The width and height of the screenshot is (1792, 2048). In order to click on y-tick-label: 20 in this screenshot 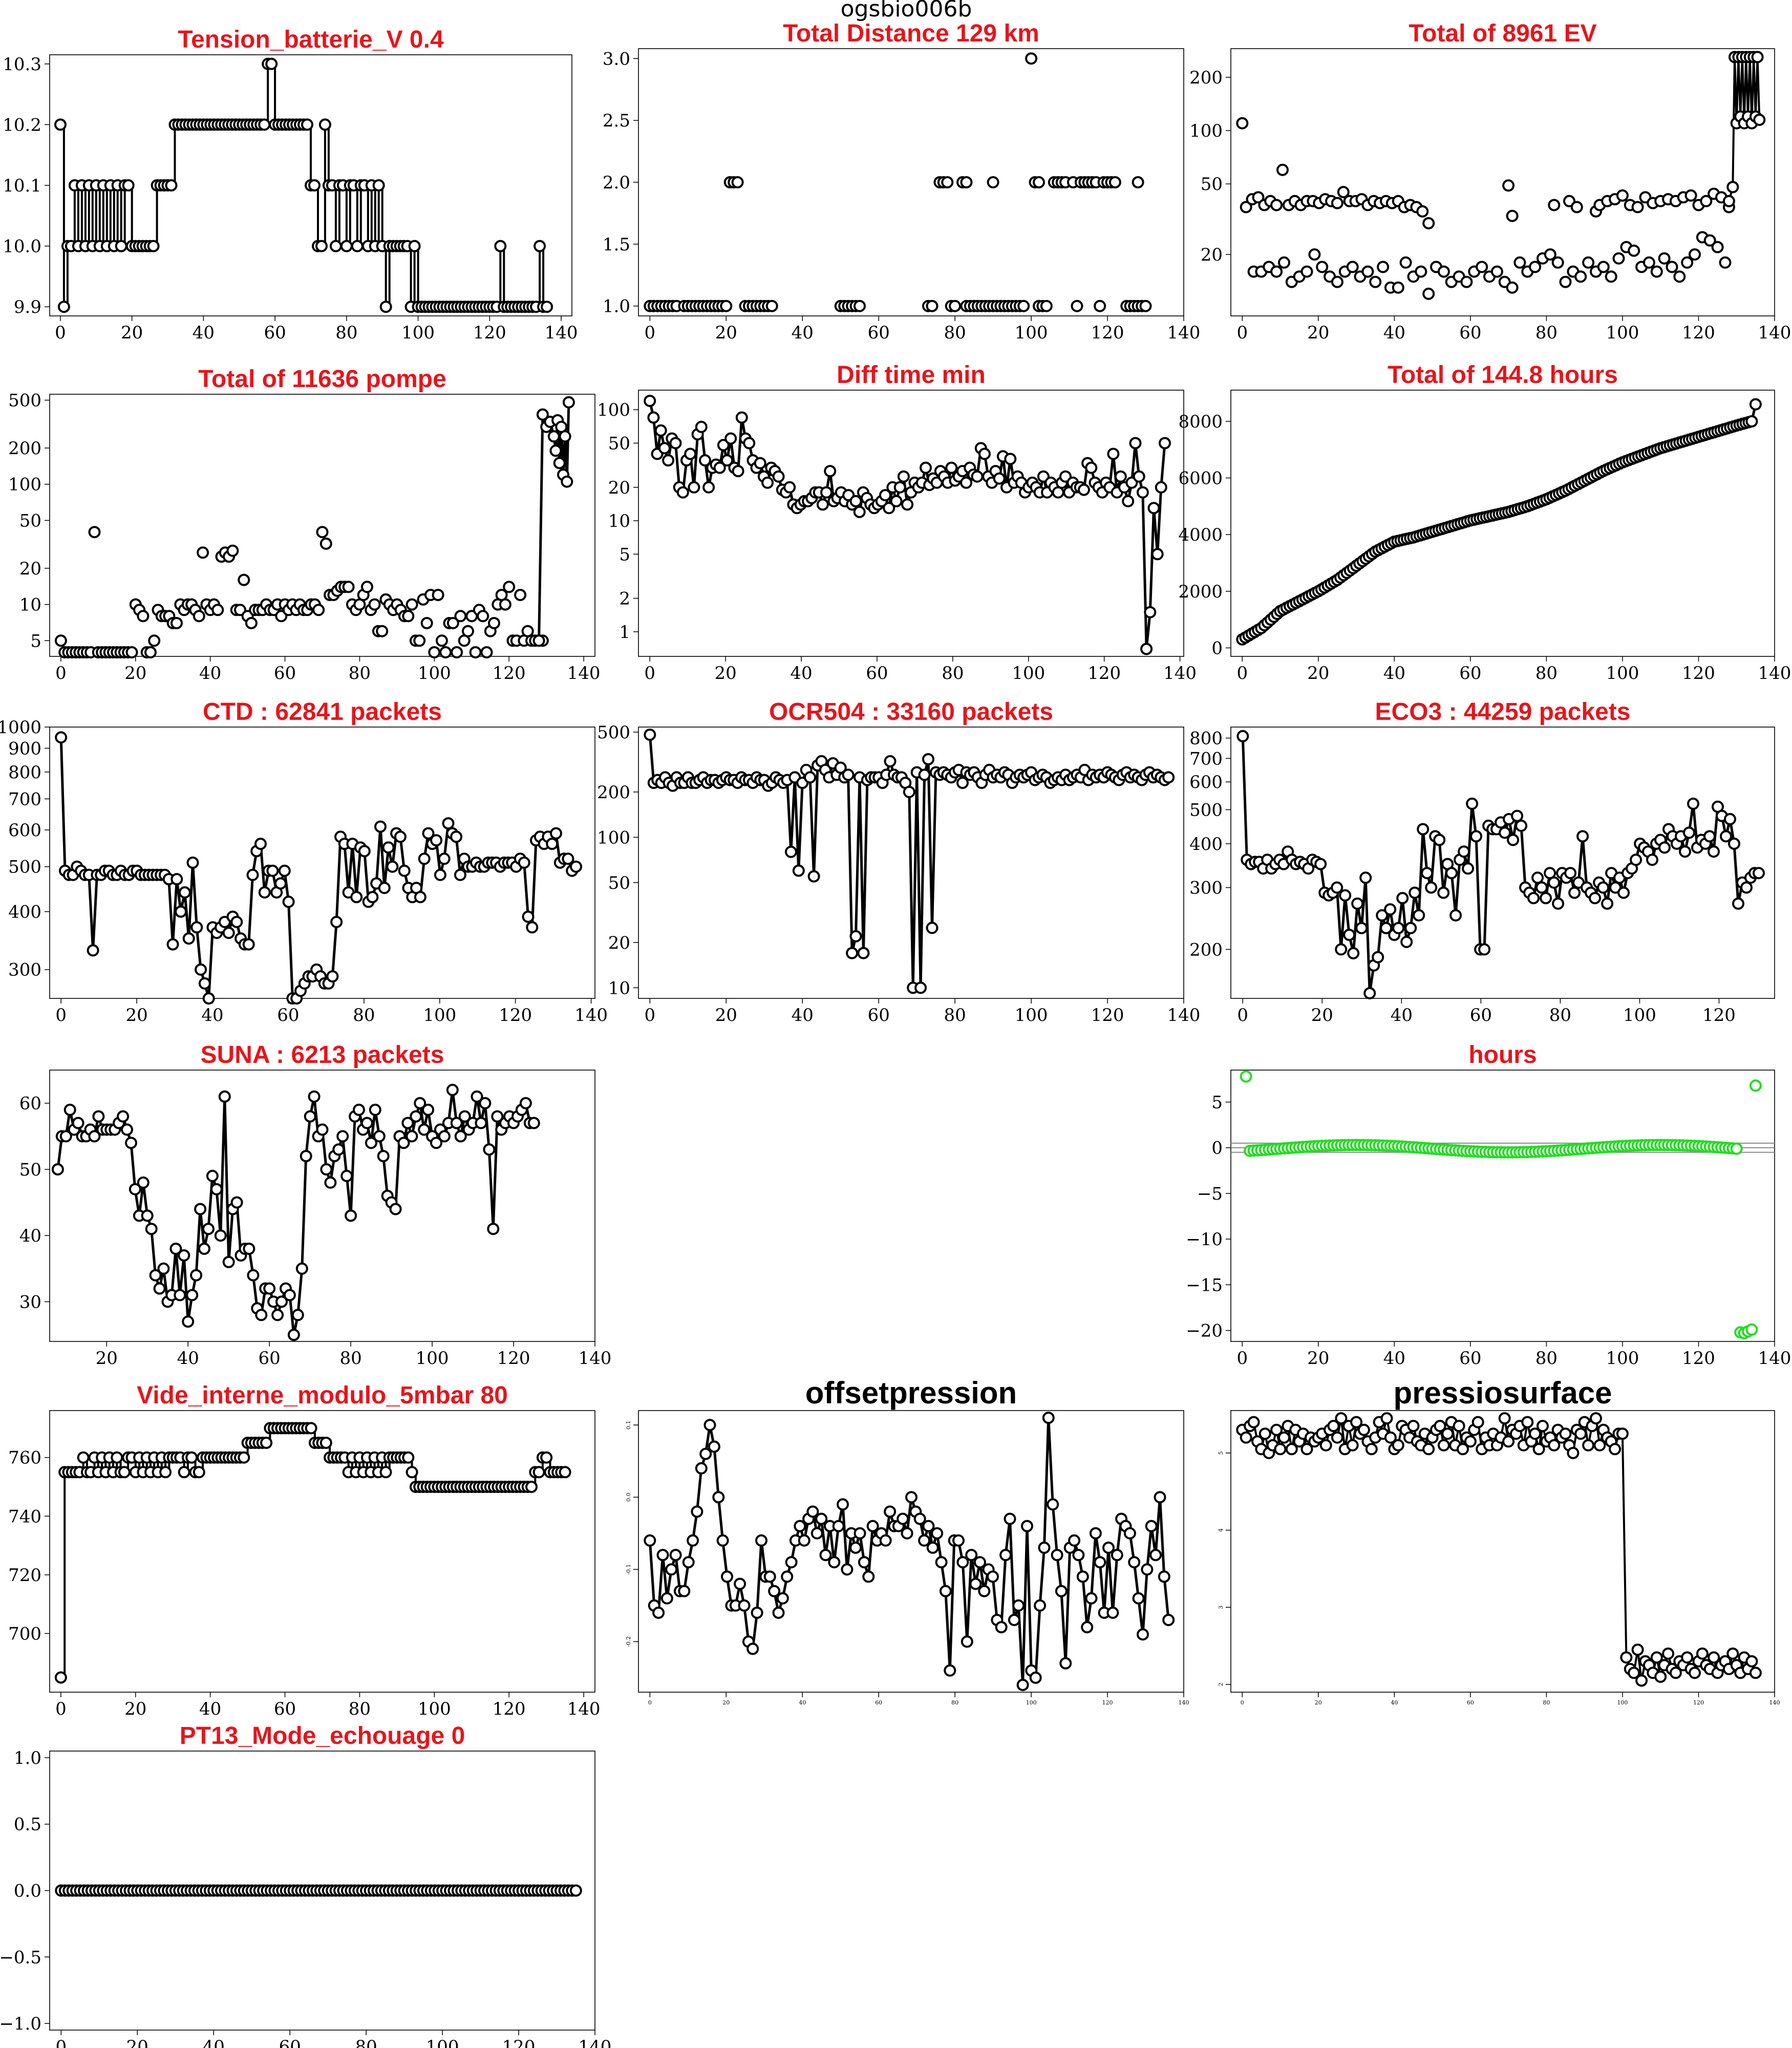, I will do `click(619, 943)`.